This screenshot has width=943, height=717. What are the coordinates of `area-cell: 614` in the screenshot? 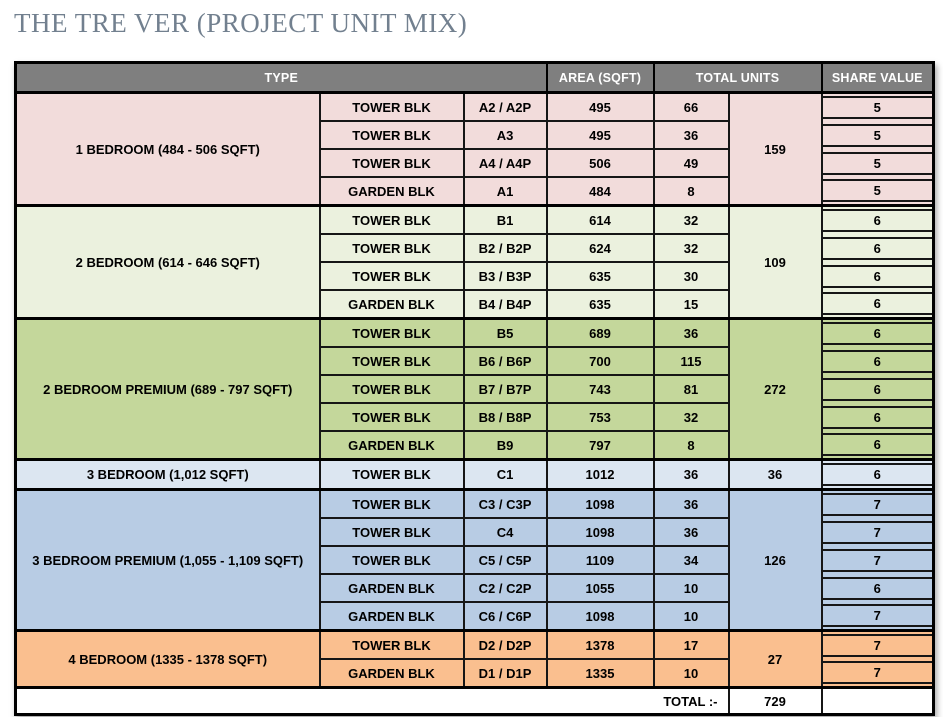 It's located at (600, 219).